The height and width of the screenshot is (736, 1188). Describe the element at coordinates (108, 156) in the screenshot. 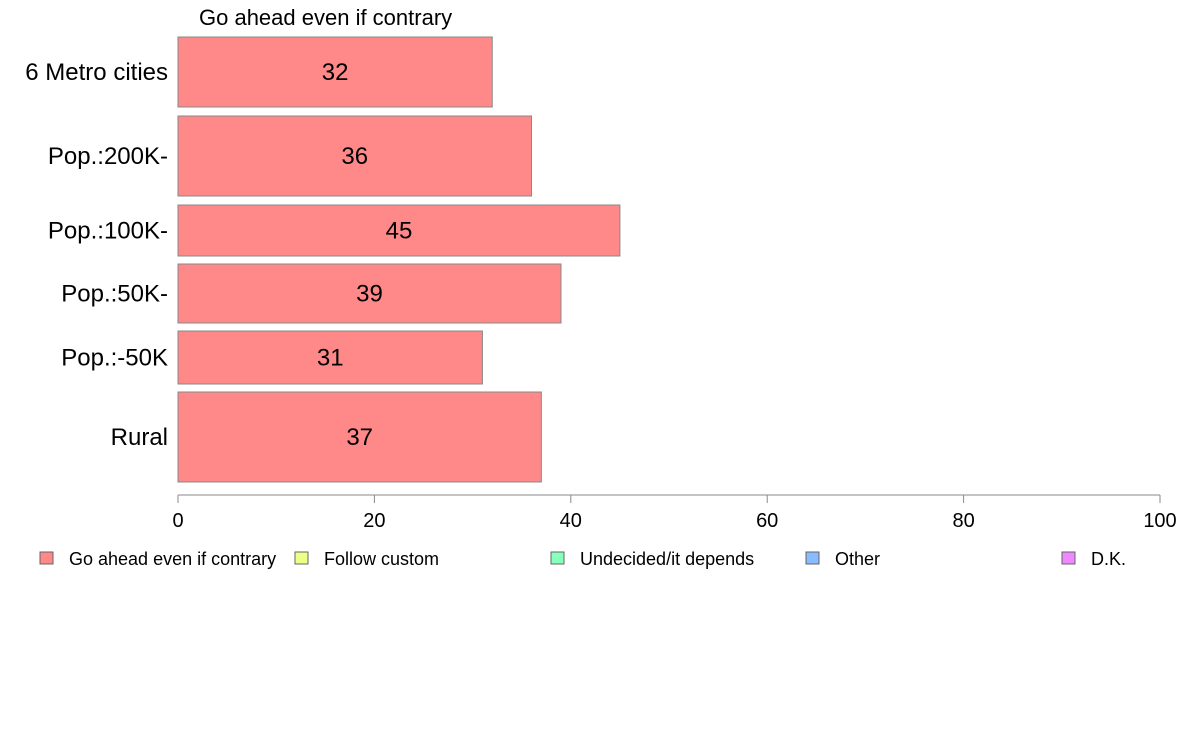

I see `category-label: Pop.:200K-` at that location.